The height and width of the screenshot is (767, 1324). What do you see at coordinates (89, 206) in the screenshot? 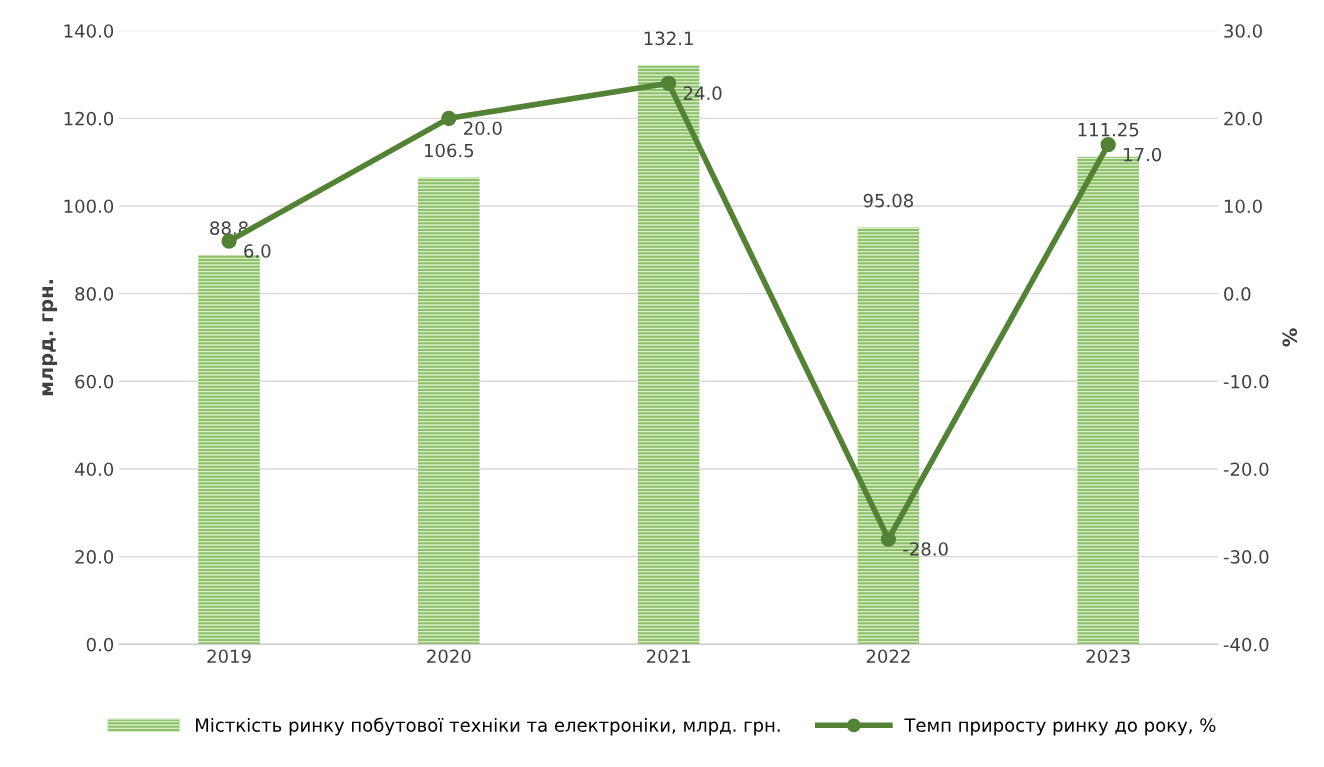
I see `y-tick-label: 100.0` at bounding box center [89, 206].